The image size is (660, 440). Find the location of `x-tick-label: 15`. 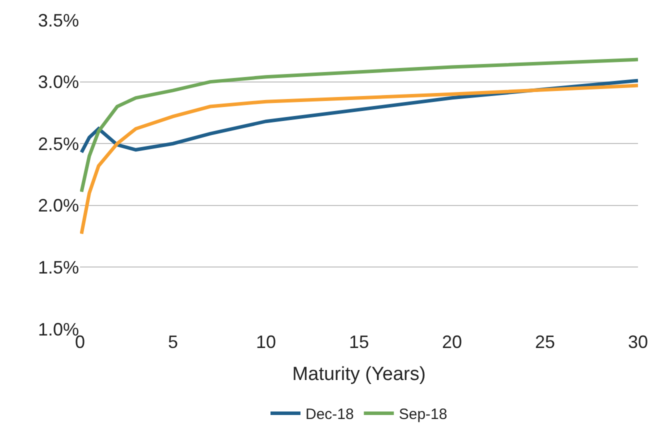

x-tick-label: 15 is located at coordinates (359, 342).